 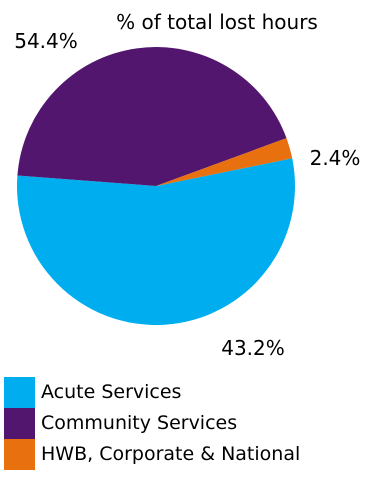 What do you see at coordinates (253, 348) in the screenshot?
I see `slice-label-community-services: 43.2%` at bounding box center [253, 348].